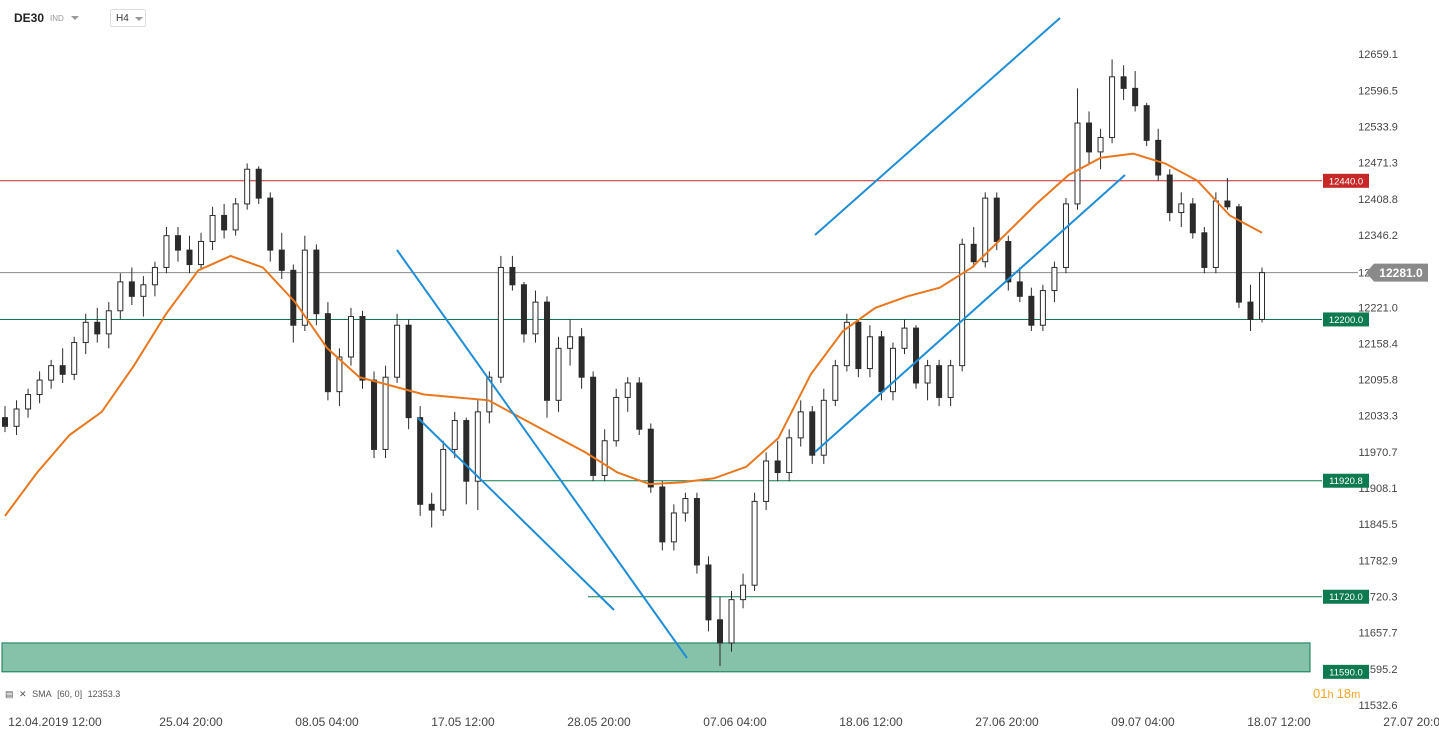  Describe the element at coordinates (1378, 200) in the screenshot. I see `y-tick-label: 12408.8` at that location.